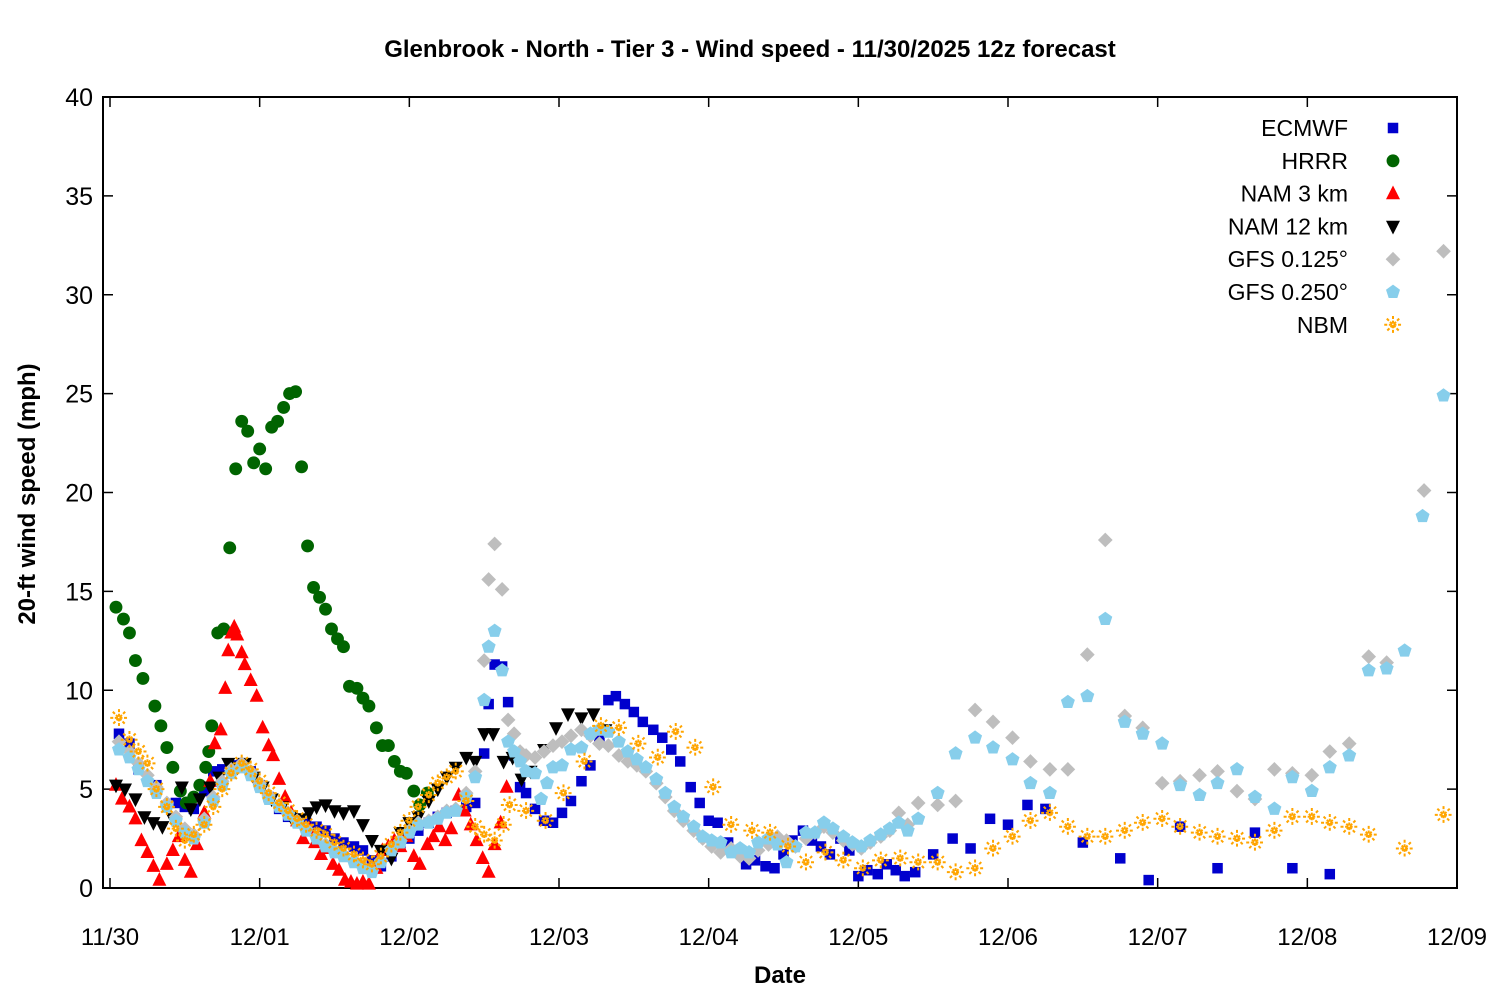  I want to click on y-axis-label: 20-ft wind speed (mph), so click(27, 494).